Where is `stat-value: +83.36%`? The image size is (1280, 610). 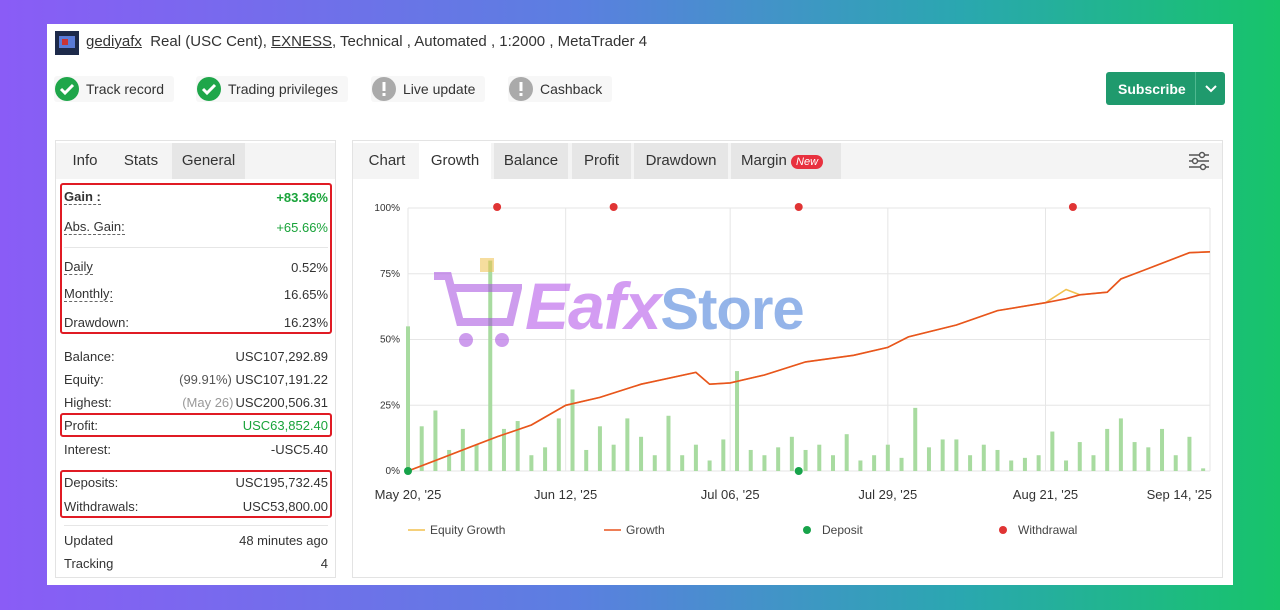 stat-value: +83.36% is located at coordinates (302, 197).